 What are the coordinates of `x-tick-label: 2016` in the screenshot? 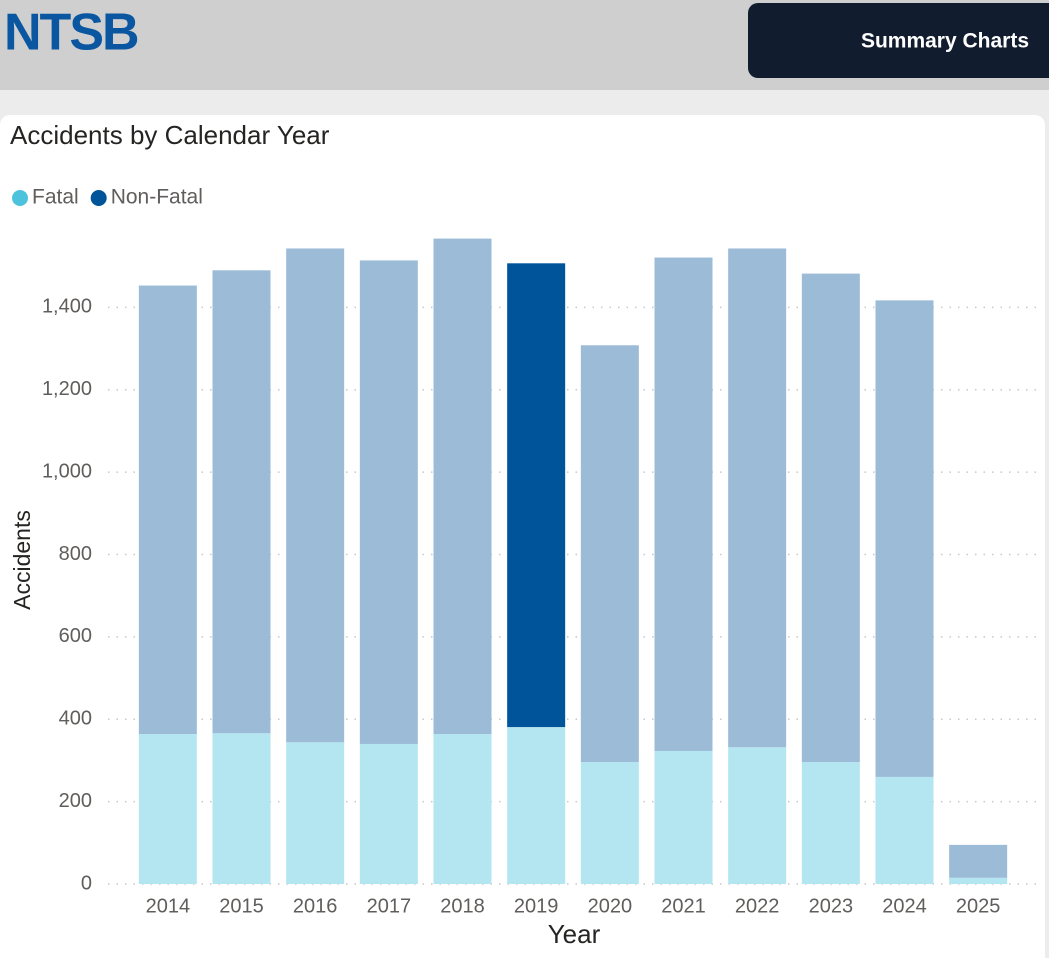 It's located at (315, 906).